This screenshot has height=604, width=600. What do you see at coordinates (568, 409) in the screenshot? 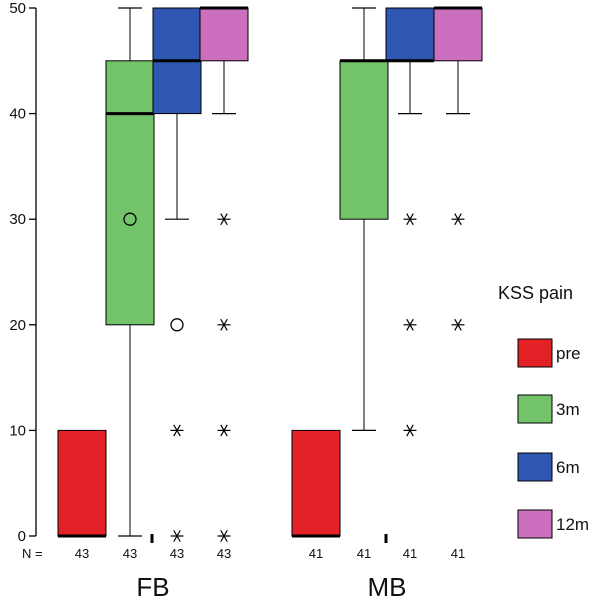
I see `legend-label: 3m` at bounding box center [568, 409].